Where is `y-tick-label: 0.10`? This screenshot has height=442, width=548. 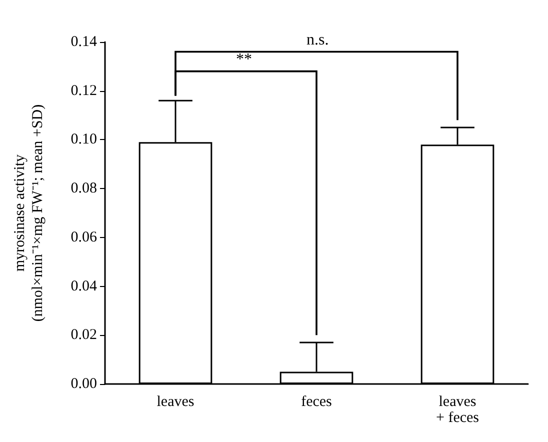 y-tick-label: 0.10 is located at coordinates (83, 140).